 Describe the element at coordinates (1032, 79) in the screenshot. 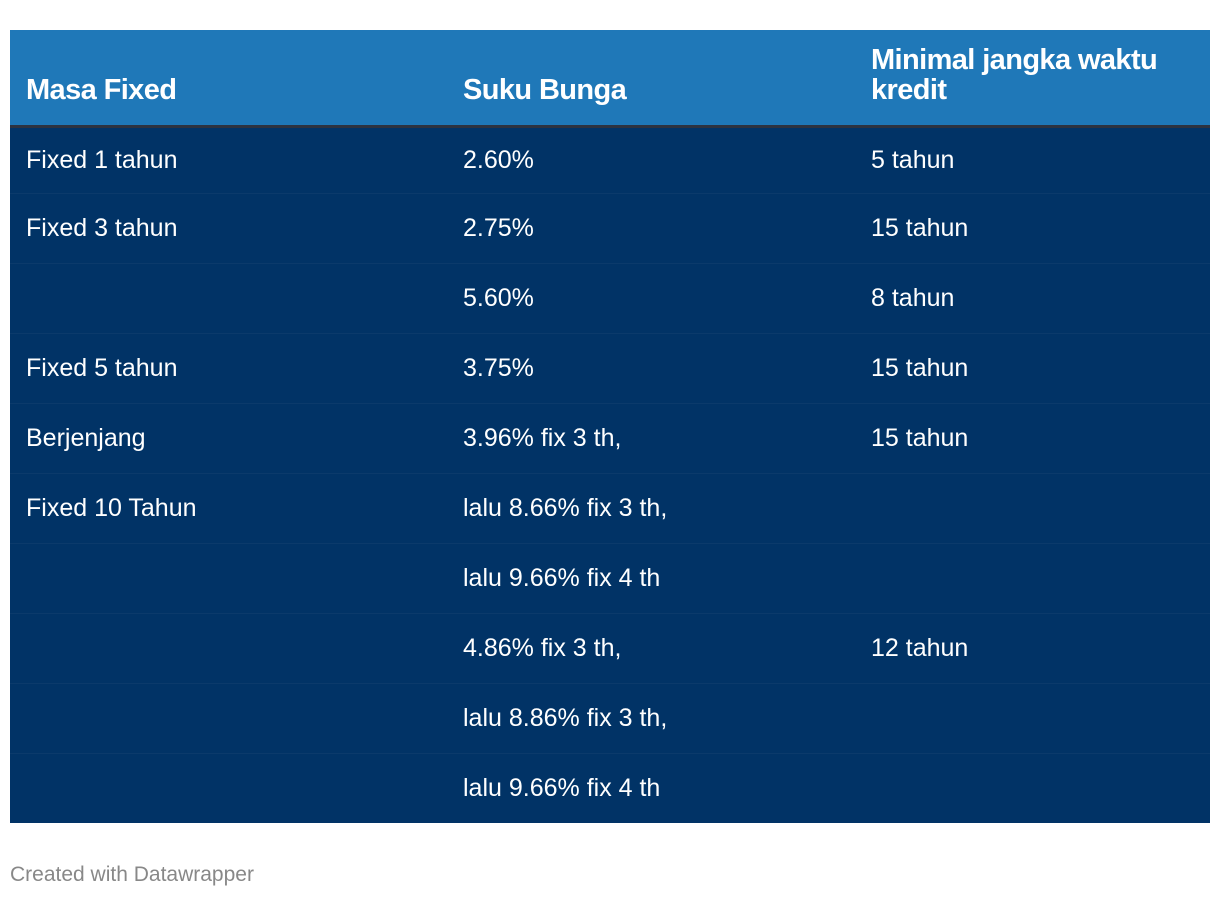

I see `column-header-minimal-jangka-waktu: Minimal jangka waktu kredit` at that location.